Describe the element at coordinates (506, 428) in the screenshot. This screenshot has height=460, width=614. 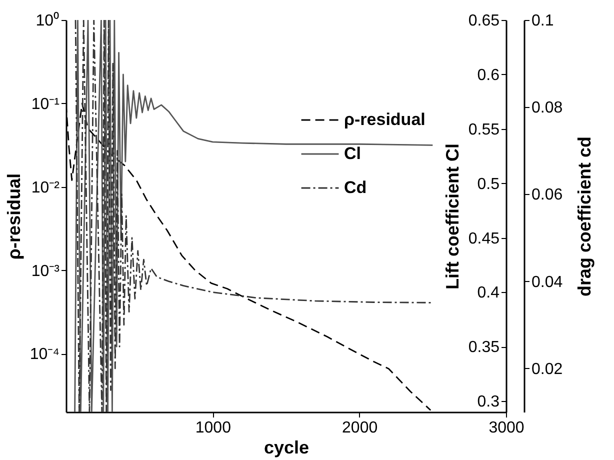
I see `x-tick-label: 3000` at that location.